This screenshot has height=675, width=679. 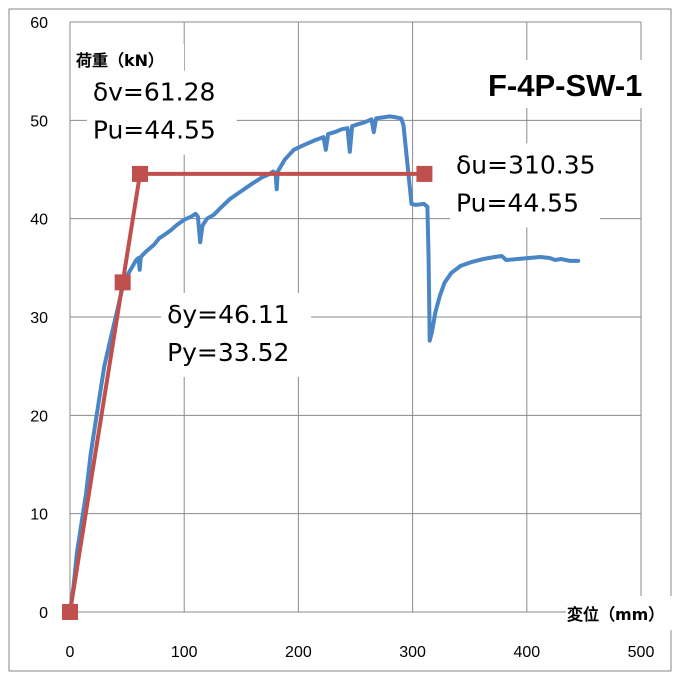 I want to click on x-tick-label: 100, so click(x=184, y=652).